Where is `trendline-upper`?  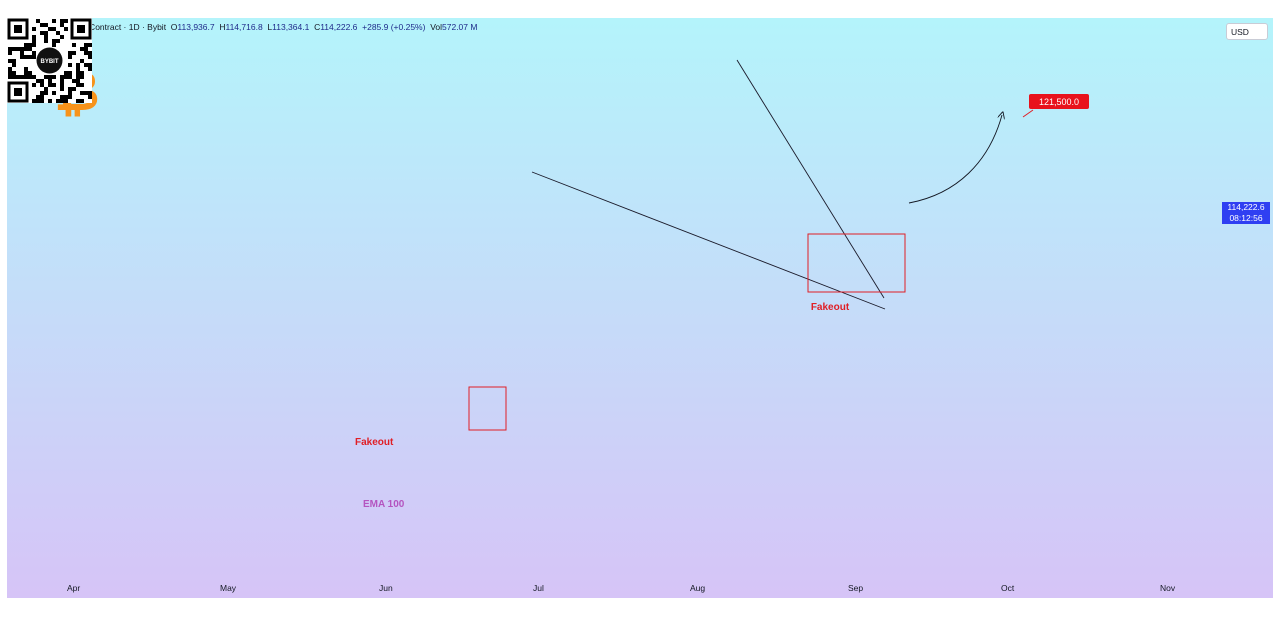 trendline-upper is located at coordinates (810, 179).